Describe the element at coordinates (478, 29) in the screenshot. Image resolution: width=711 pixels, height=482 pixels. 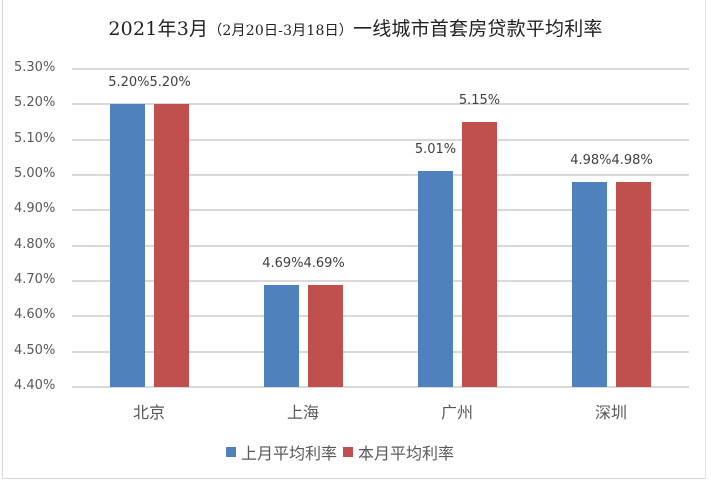
I see `title-tail: 一线城市首套房贷款平均利率` at that location.